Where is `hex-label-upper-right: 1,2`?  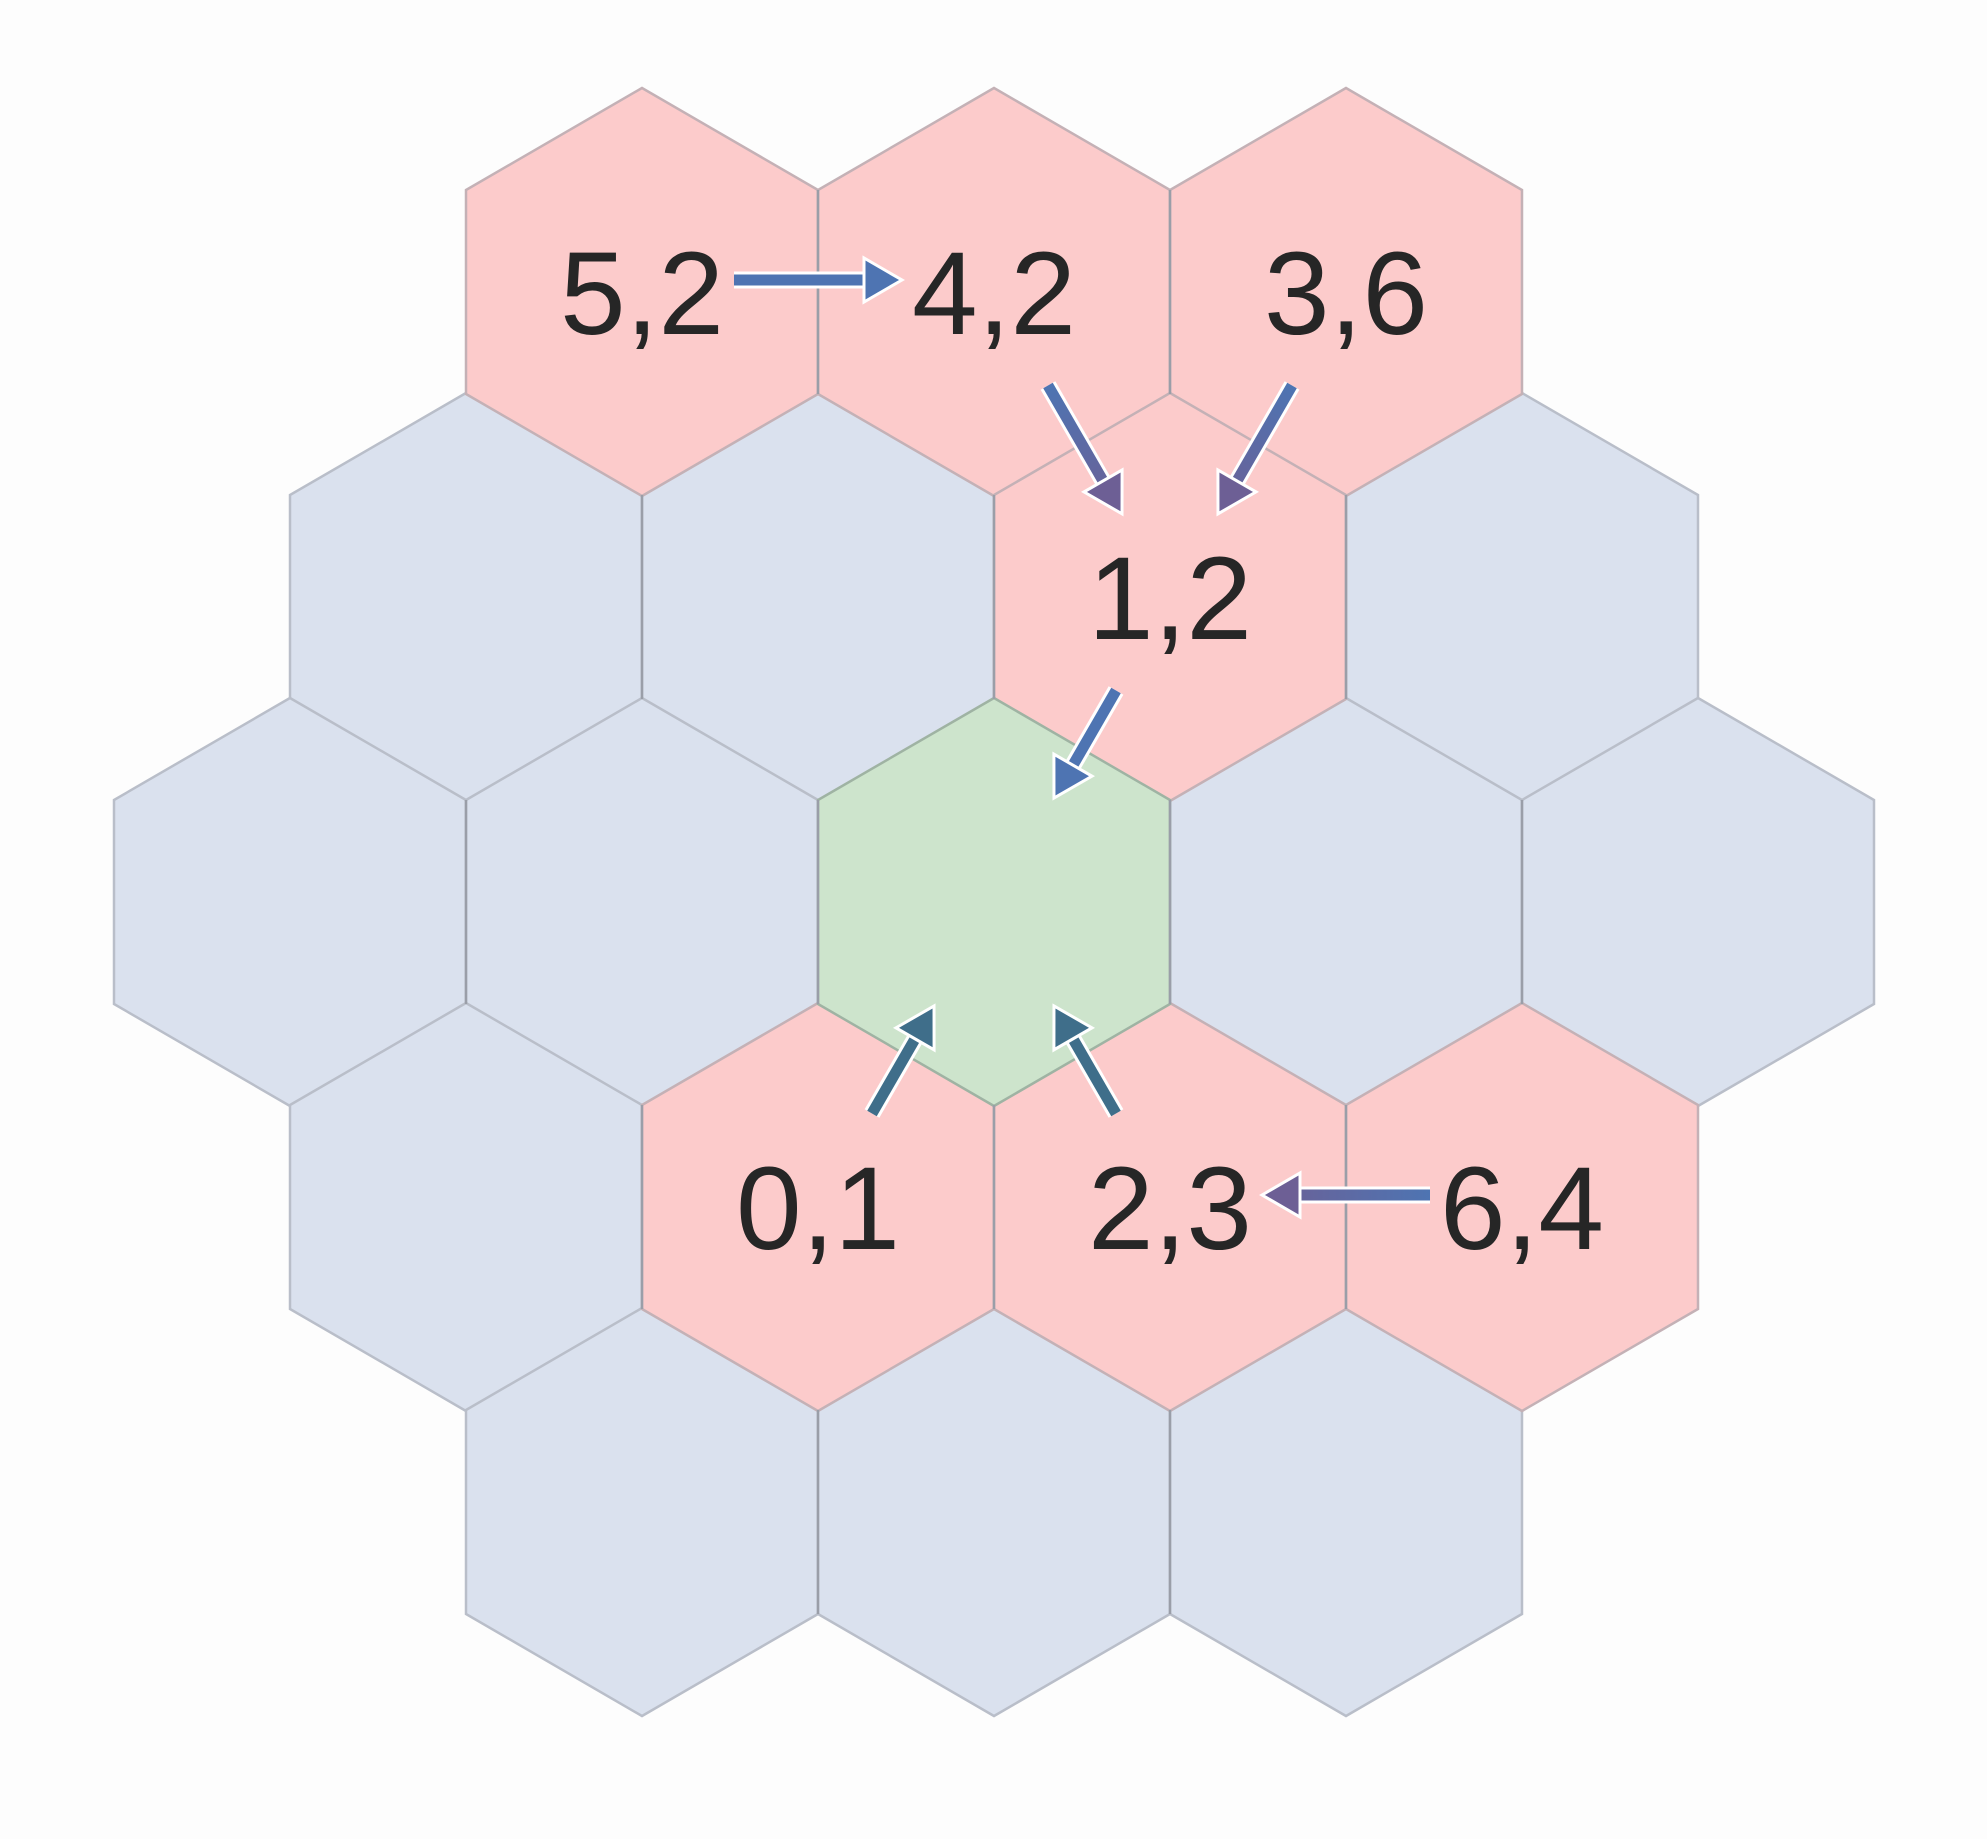
hex-label-upper-right: 1,2 is located at coordinates (1170, 599).